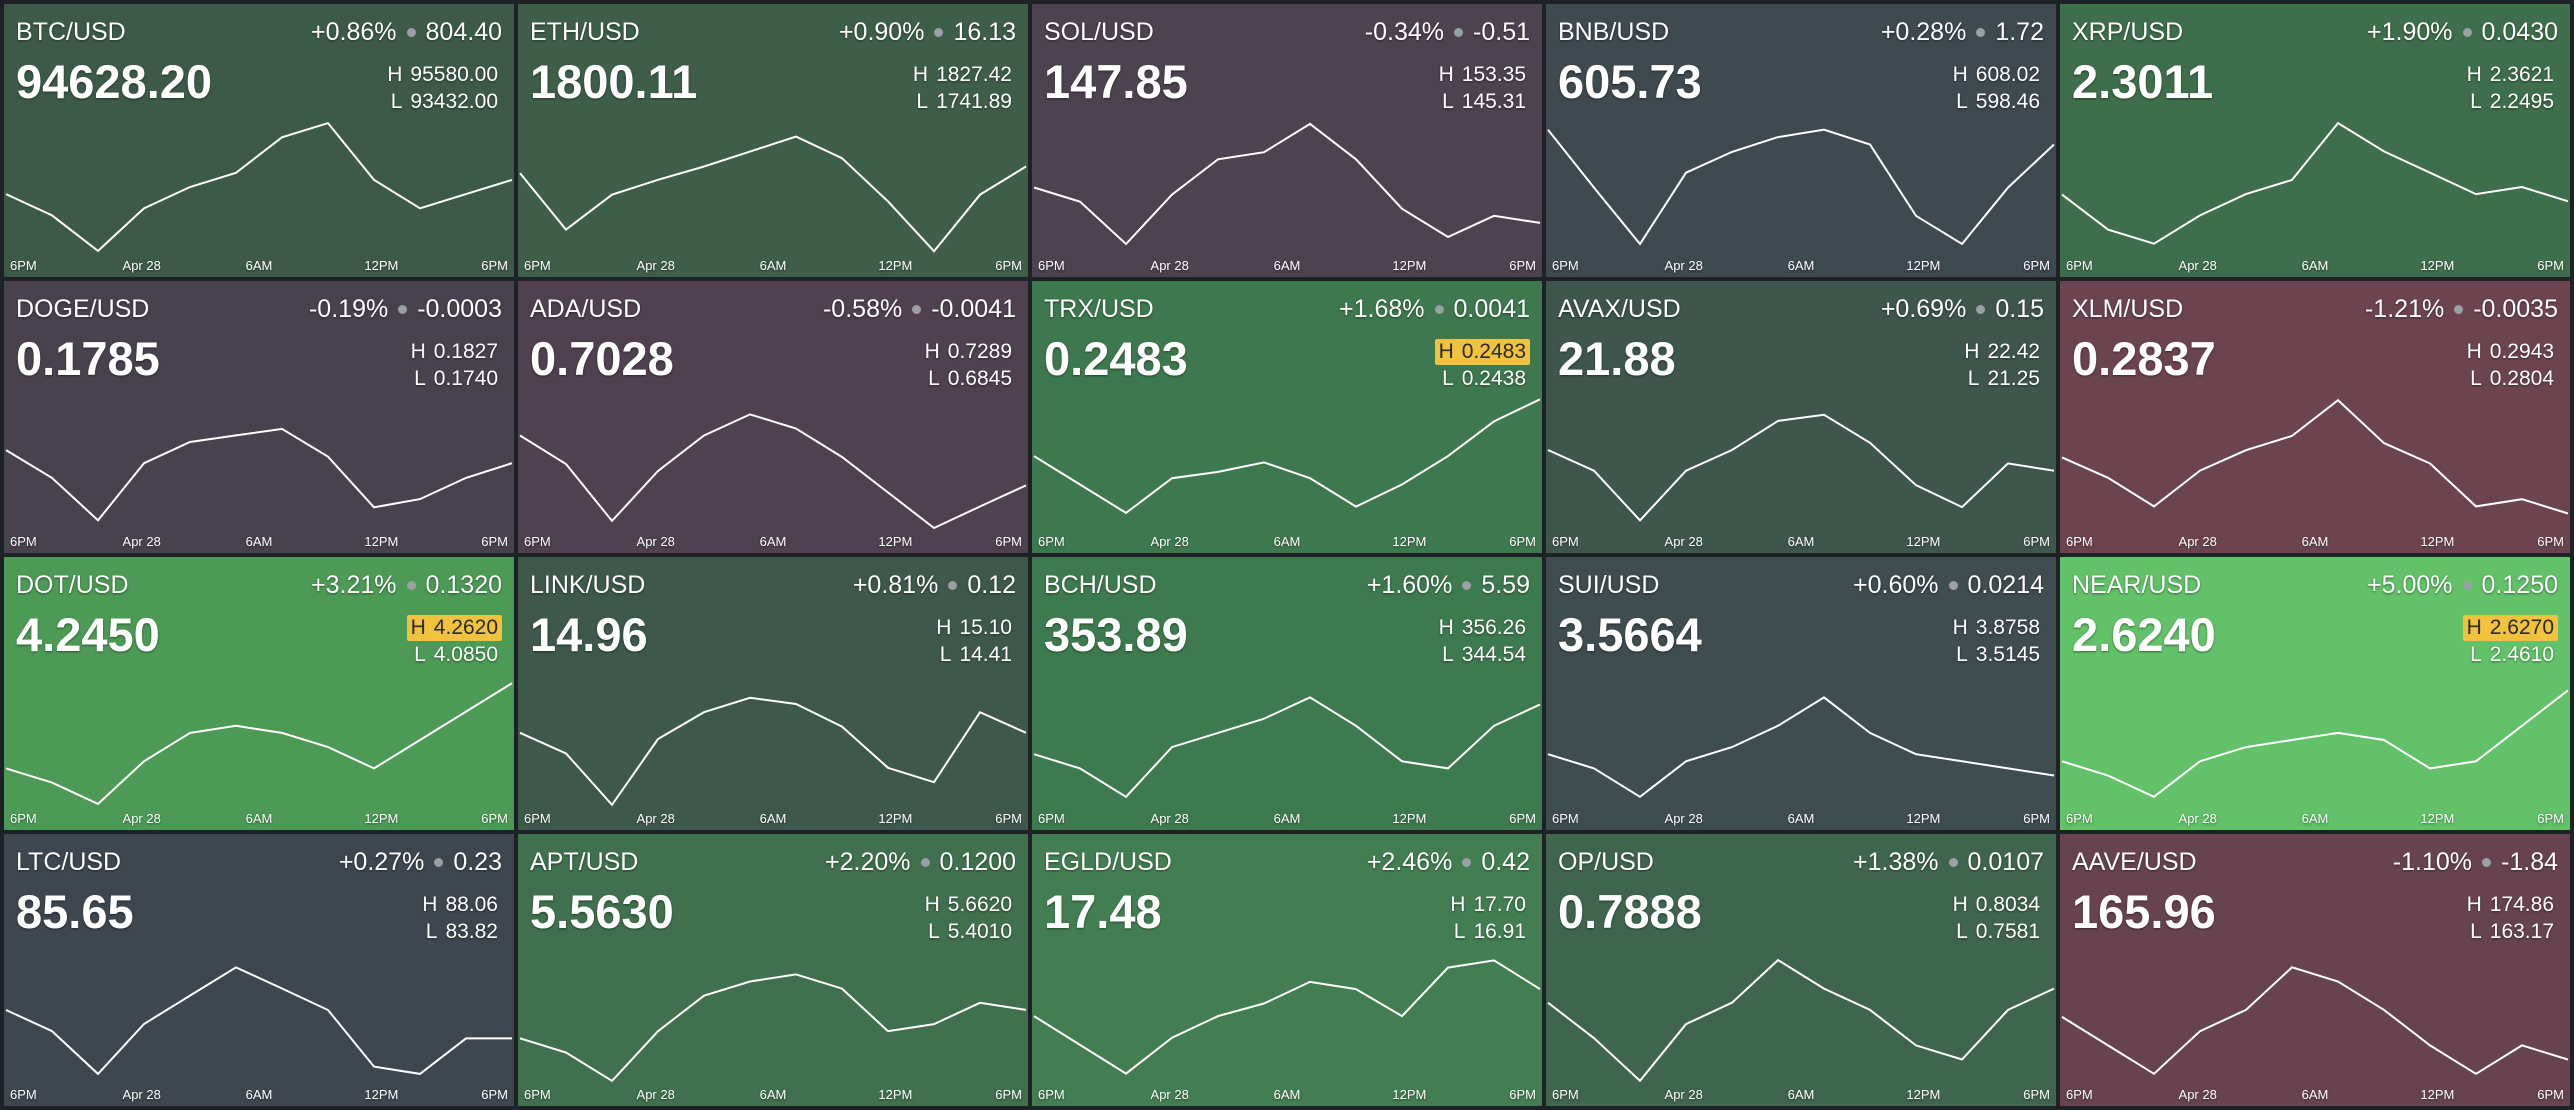 The width and height of the screenshot is (2574, 1110). I want to click on high: H 1827.42, so click(962, 75).